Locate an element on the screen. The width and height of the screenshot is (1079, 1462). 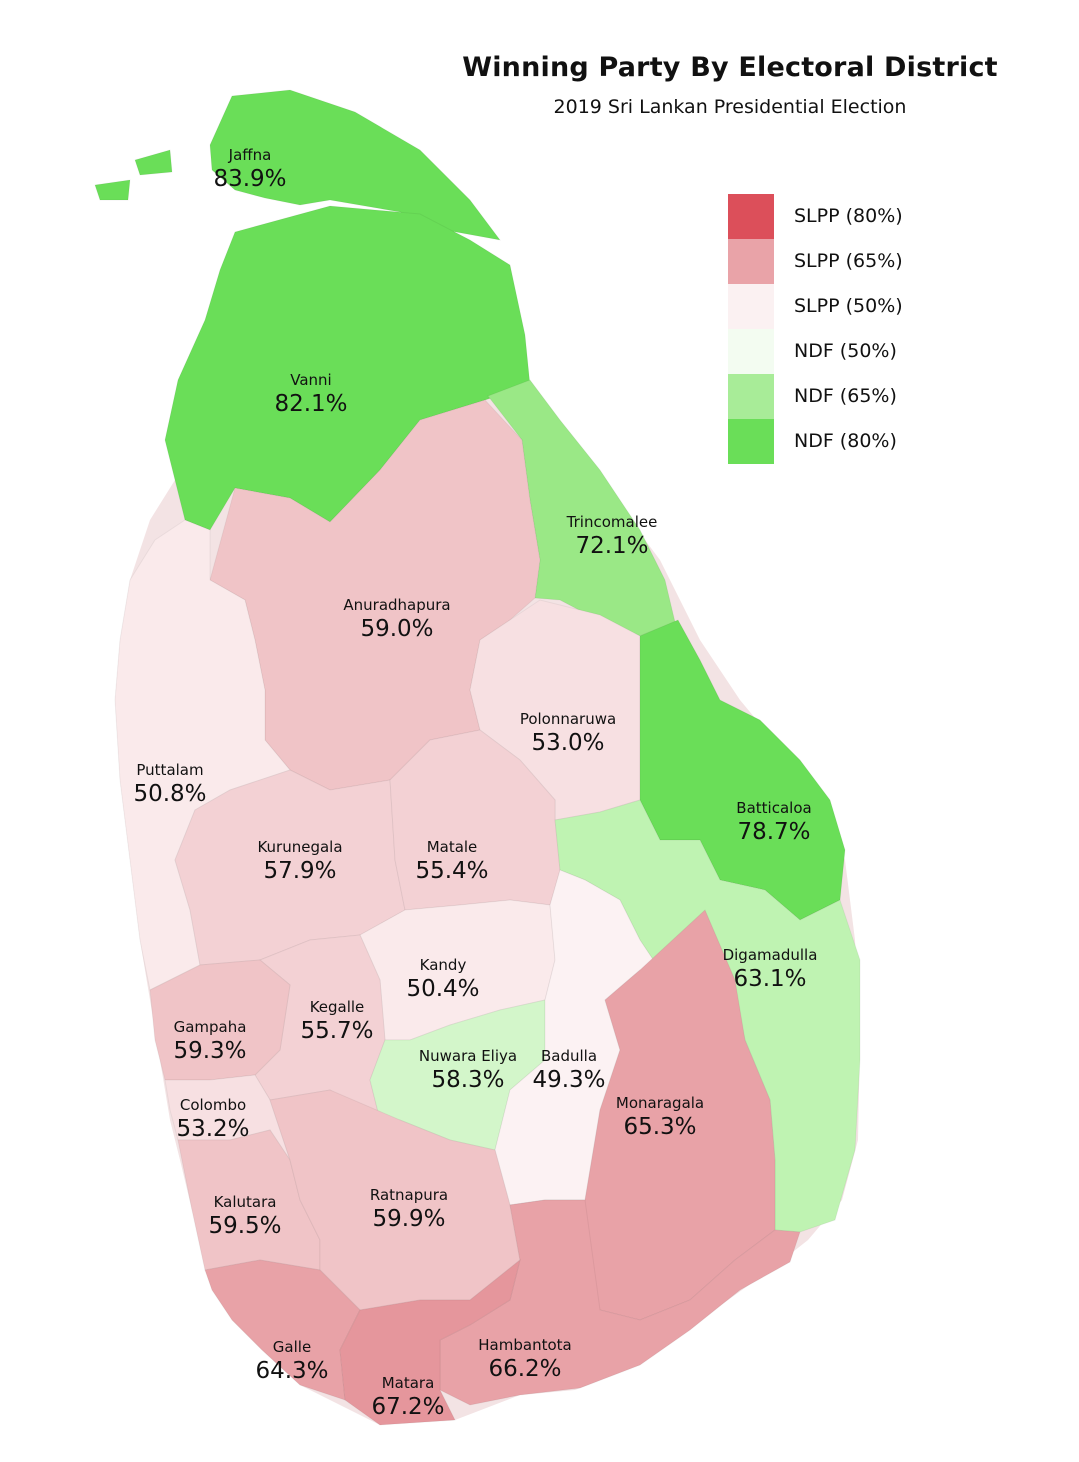
district-value-anuradhapura: 59.0% is located at coordinates (396, 629).